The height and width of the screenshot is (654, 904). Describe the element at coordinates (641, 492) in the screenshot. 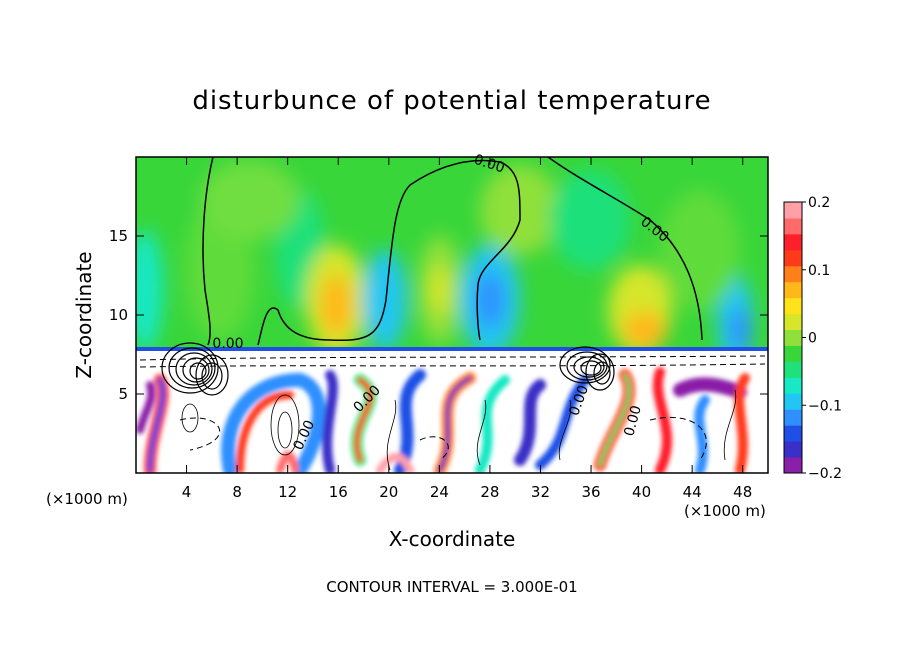

I see `x-tick-label: 40` at that location.